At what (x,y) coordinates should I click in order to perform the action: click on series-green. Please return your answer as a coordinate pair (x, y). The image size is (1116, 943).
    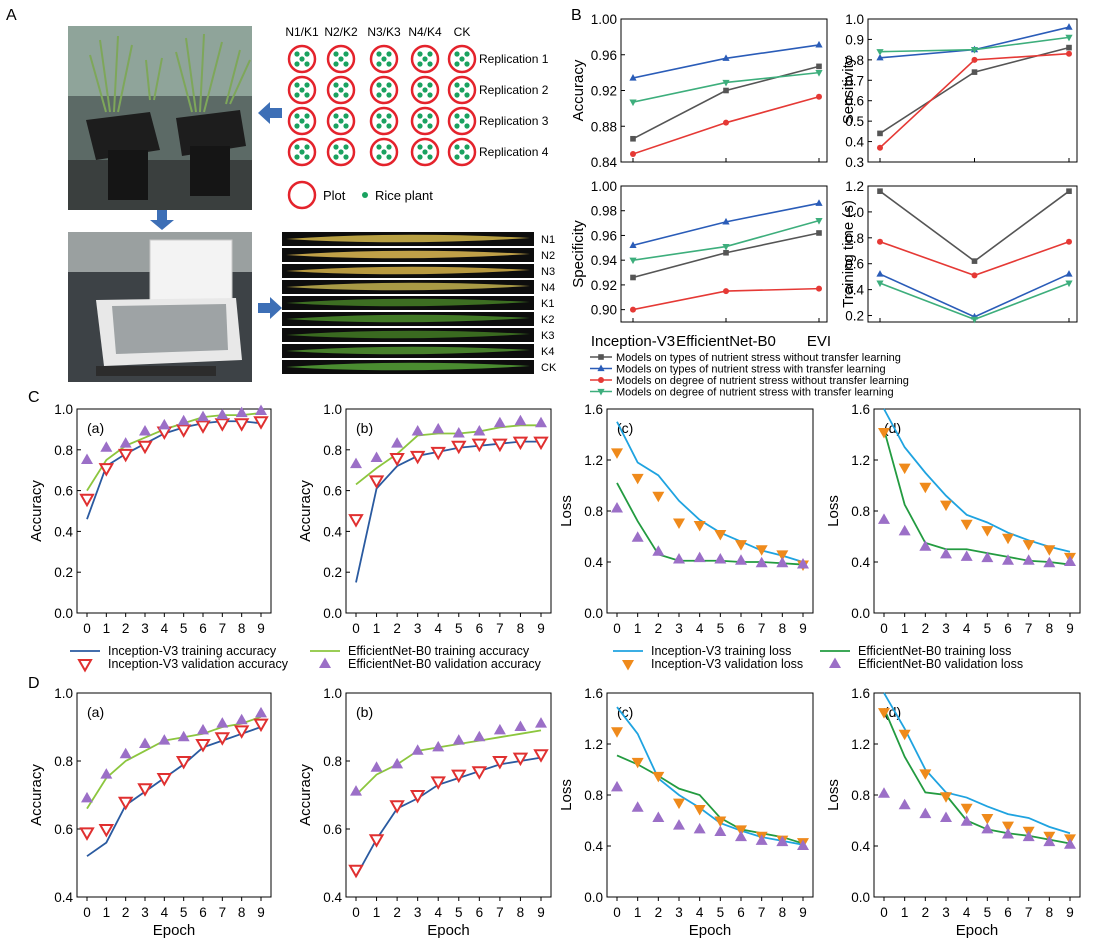
    Looking at the image, I should click on (974, 302).